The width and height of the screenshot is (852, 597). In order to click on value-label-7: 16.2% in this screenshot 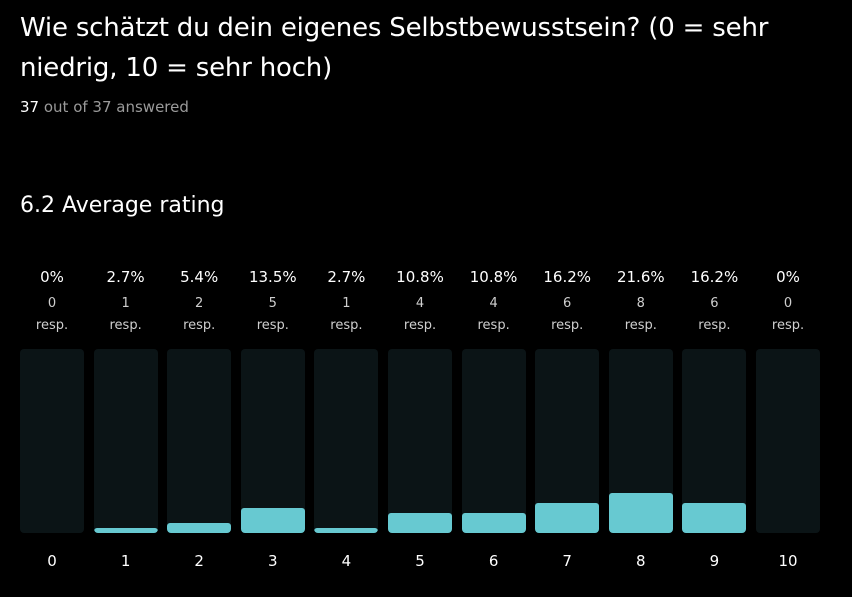, I will do `click(567, 277)`.